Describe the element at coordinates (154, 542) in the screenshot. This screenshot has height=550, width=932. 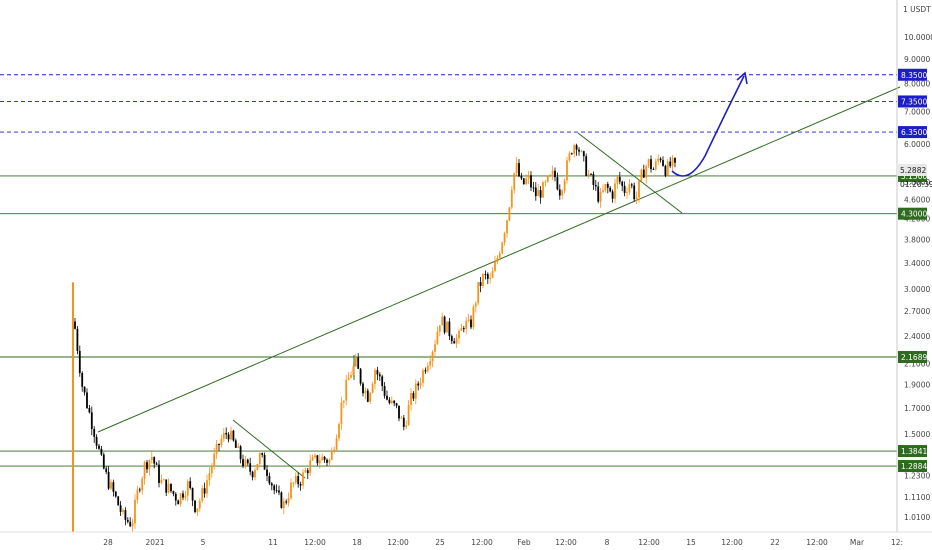
I see `time-tick-label: 2021` at that location.